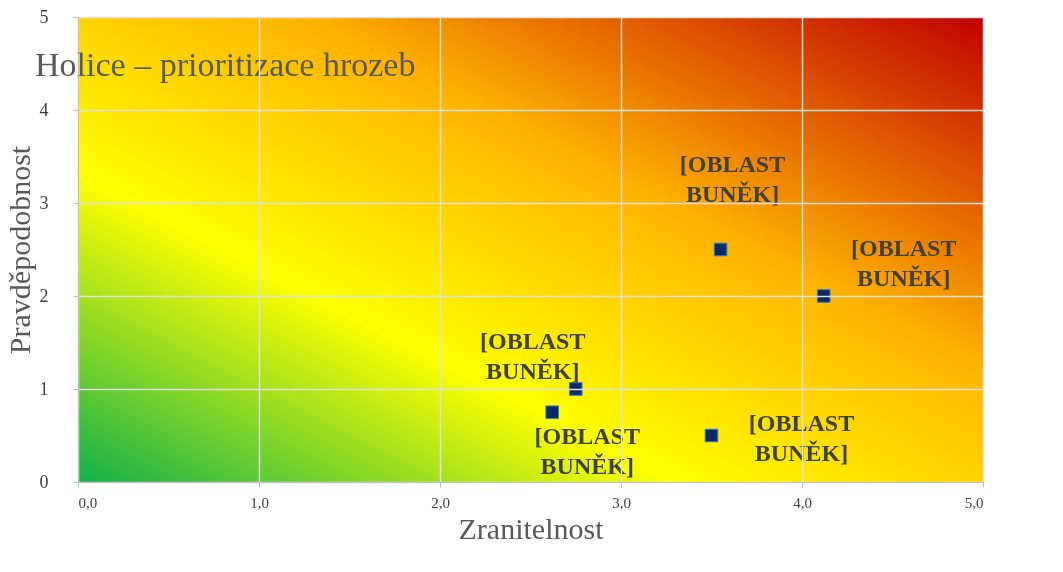 This screenshot has height=572, width=1063. What do you see at coordinates (44, 388) in the screenshot?
I see `y-tick-label: 1` at bounding box center [44, 388].